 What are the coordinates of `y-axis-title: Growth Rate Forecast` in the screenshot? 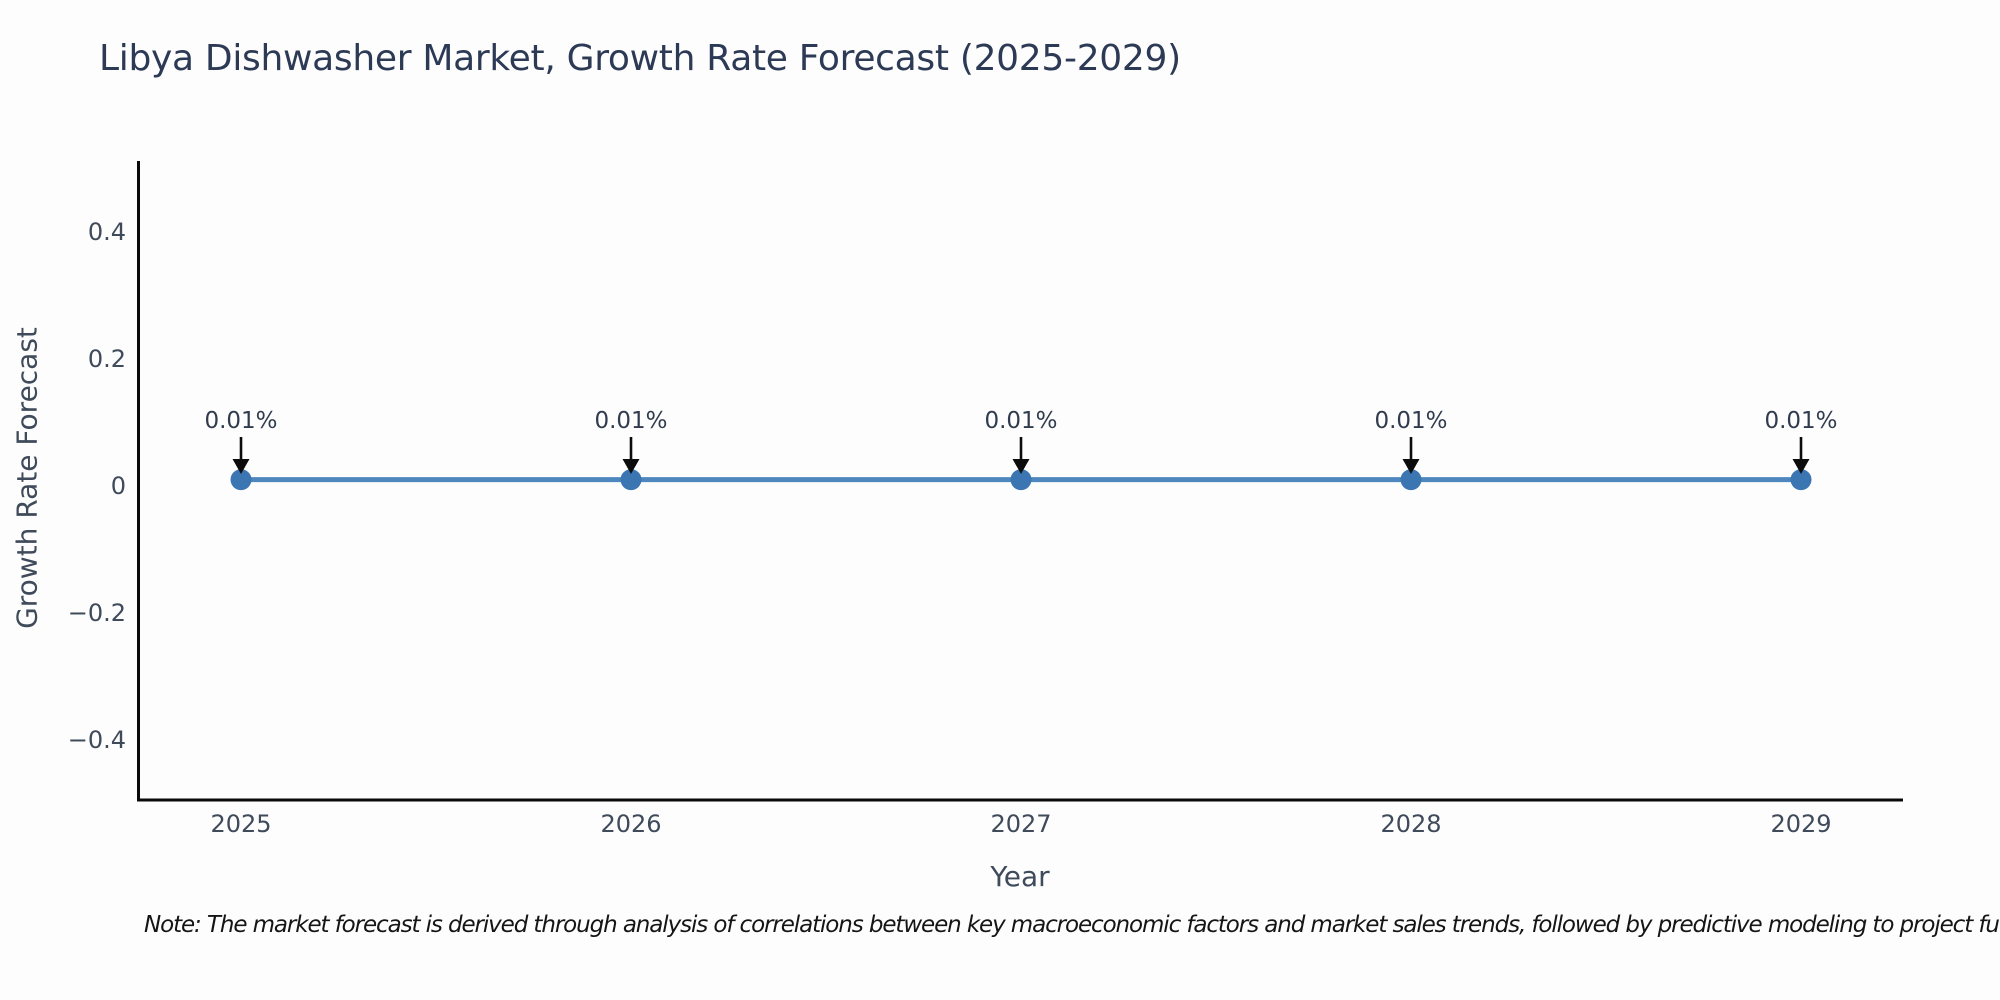 It's located at (27, 478).